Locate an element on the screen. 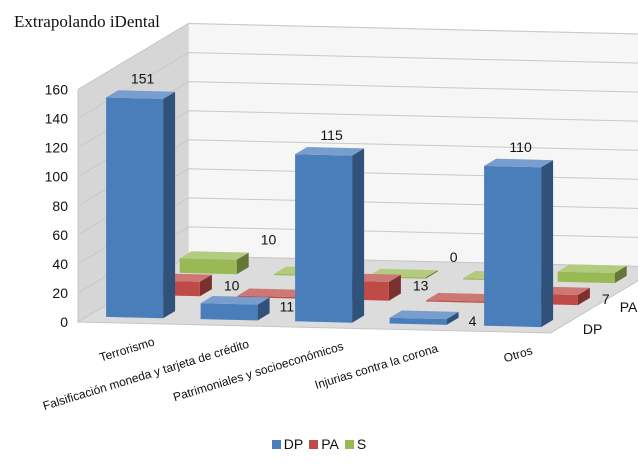 This screenshot has width=638, height=473. x-tick-label: Patrimoniales y socioeconómicos is located at coordinates (258, 371).